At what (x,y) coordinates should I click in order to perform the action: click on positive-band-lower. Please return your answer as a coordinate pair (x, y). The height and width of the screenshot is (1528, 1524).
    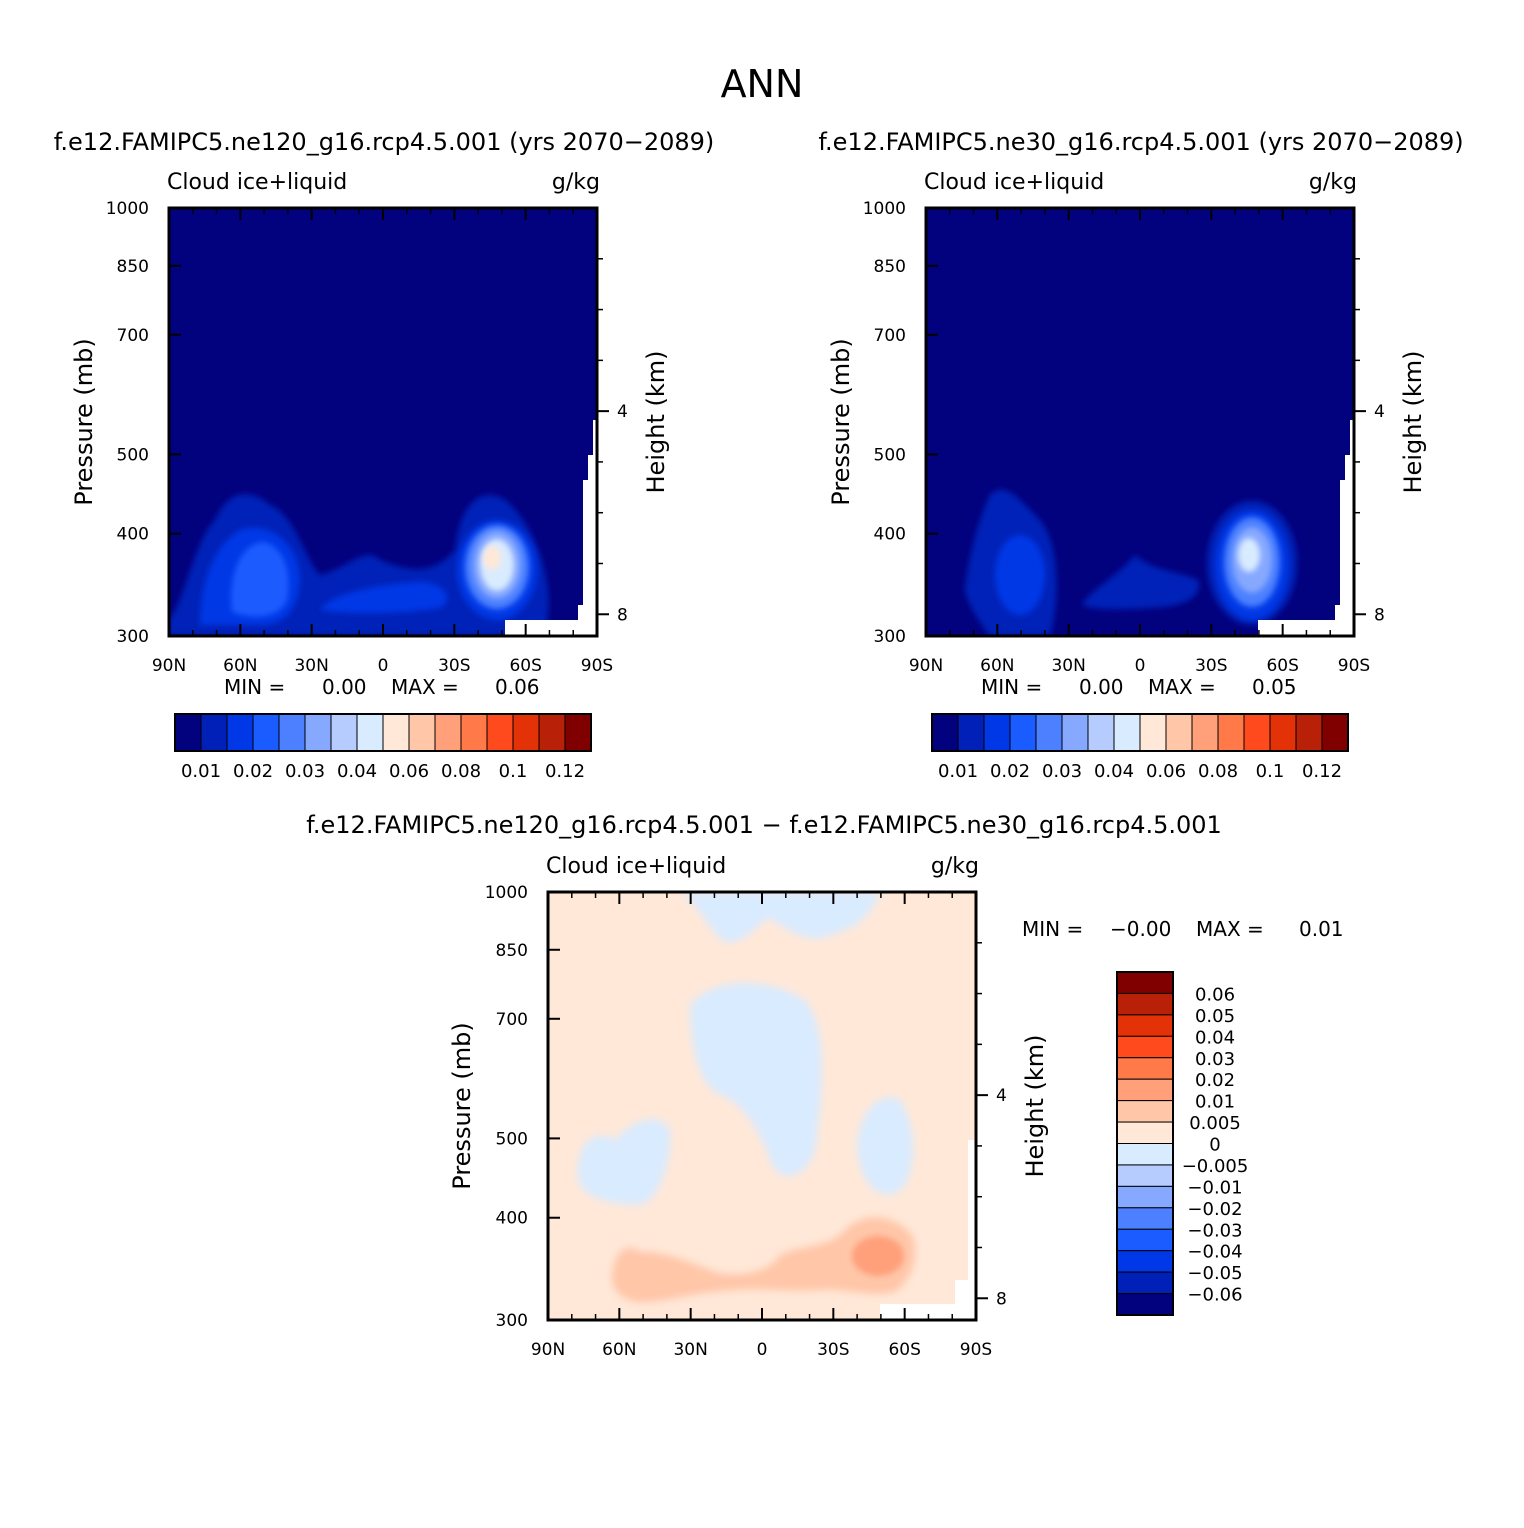
    Looking at the image, I should click on (764, 1260).